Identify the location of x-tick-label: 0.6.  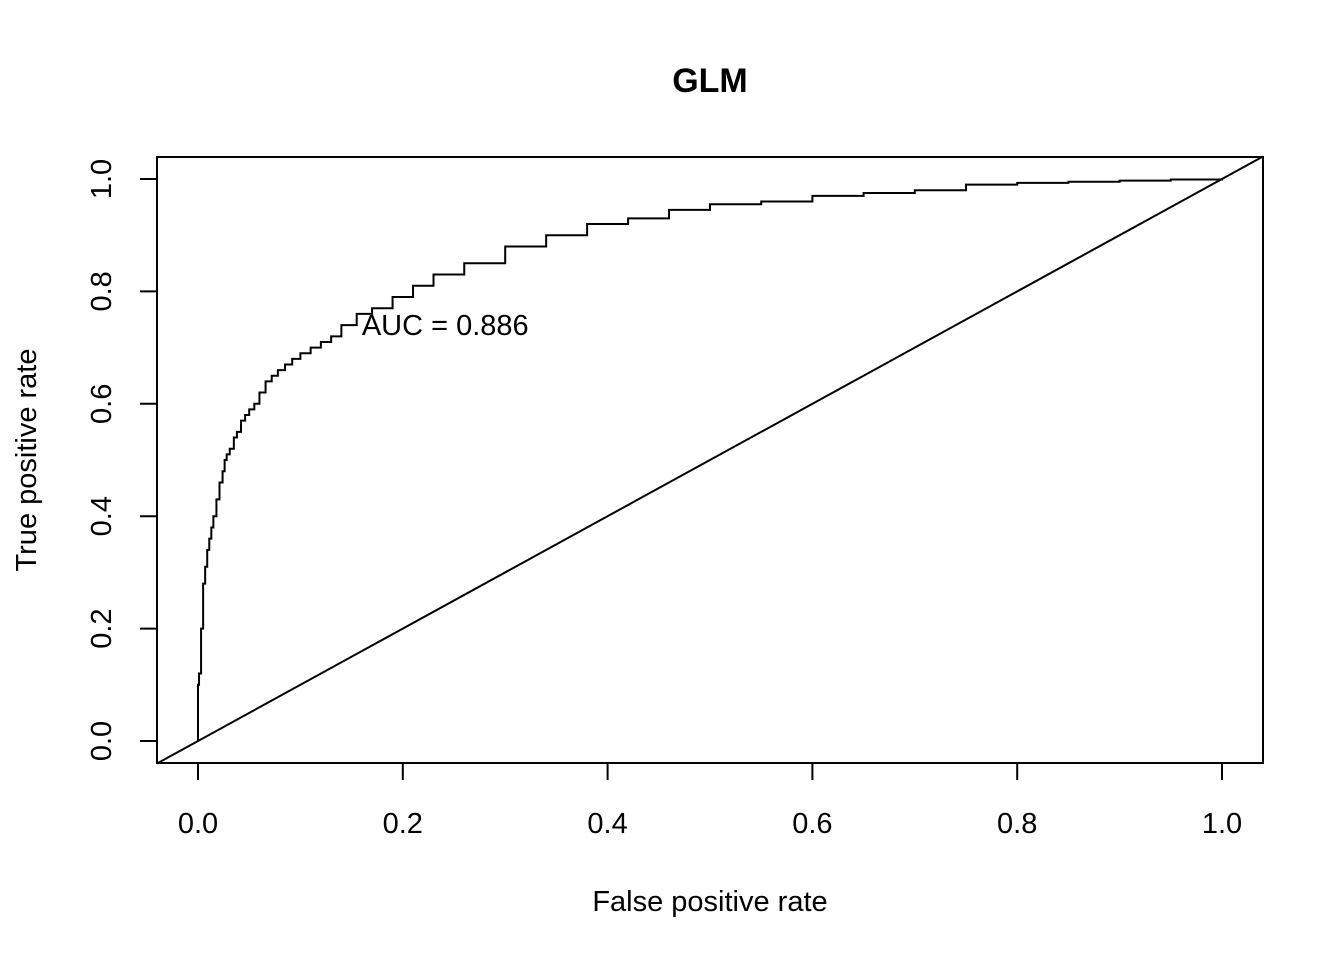
(812, 824).